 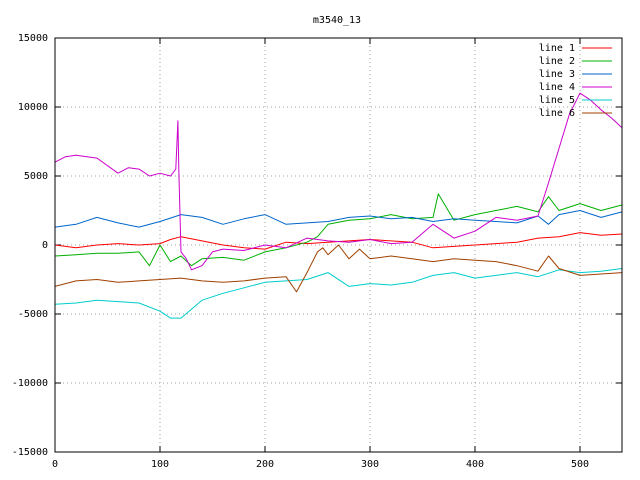 What do you see at coordinates (30, 383) in the screenshot?
I see `y-tick-label: -10000` at bounding box center [30, 383].